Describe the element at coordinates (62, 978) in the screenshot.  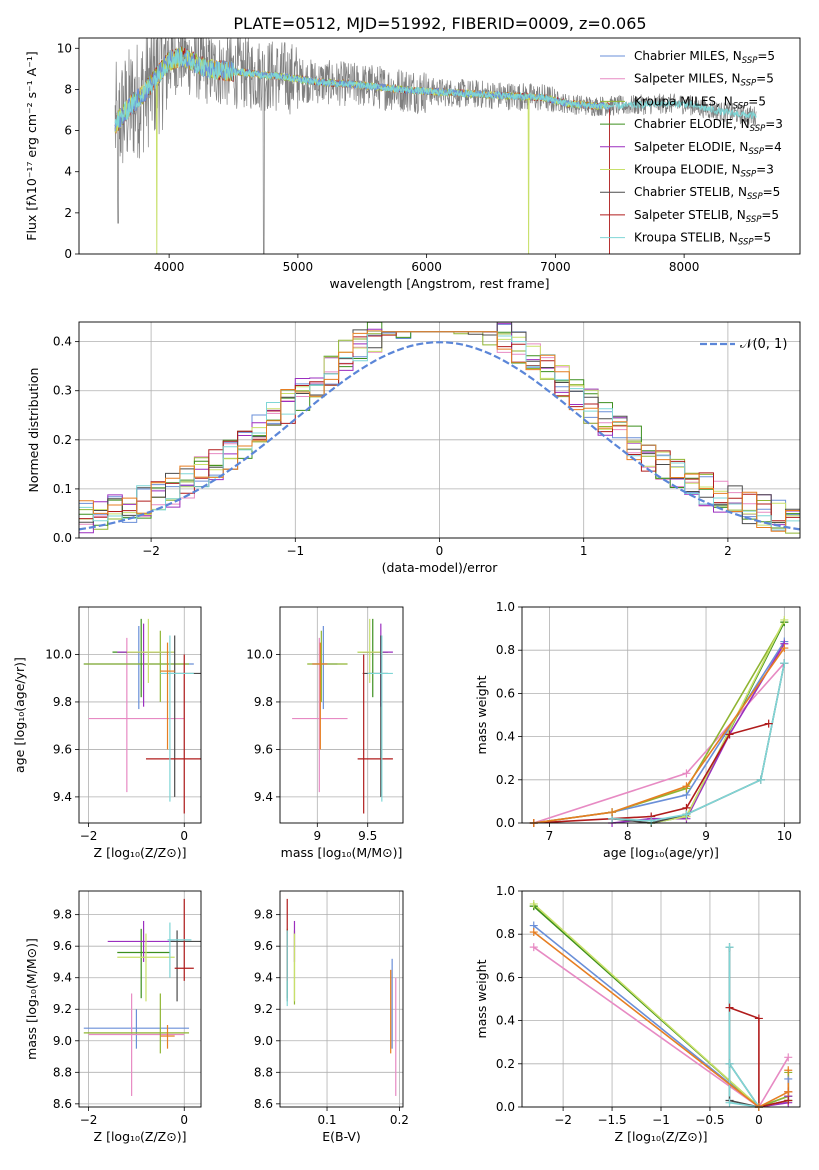
I see `y-tick-label: 9.4` at that location.